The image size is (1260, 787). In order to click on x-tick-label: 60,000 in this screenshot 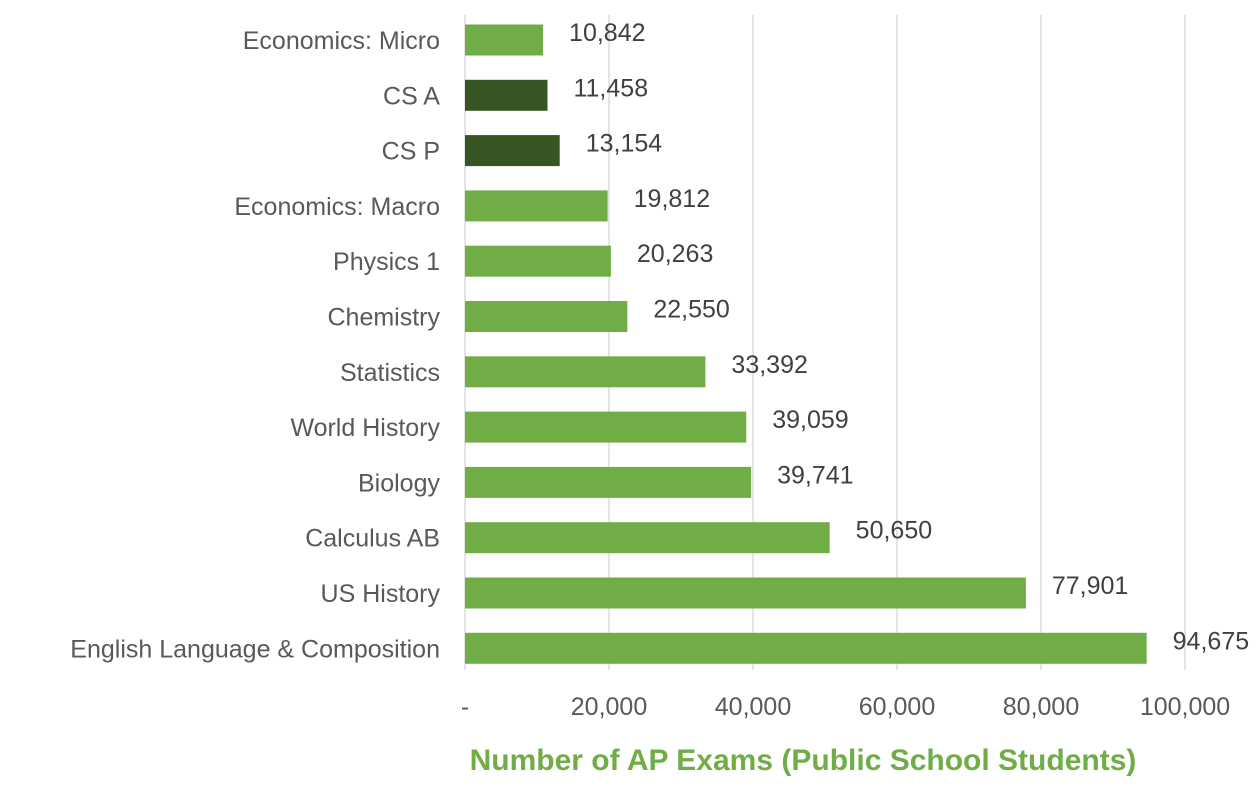, I will do `click(897, 707)`.